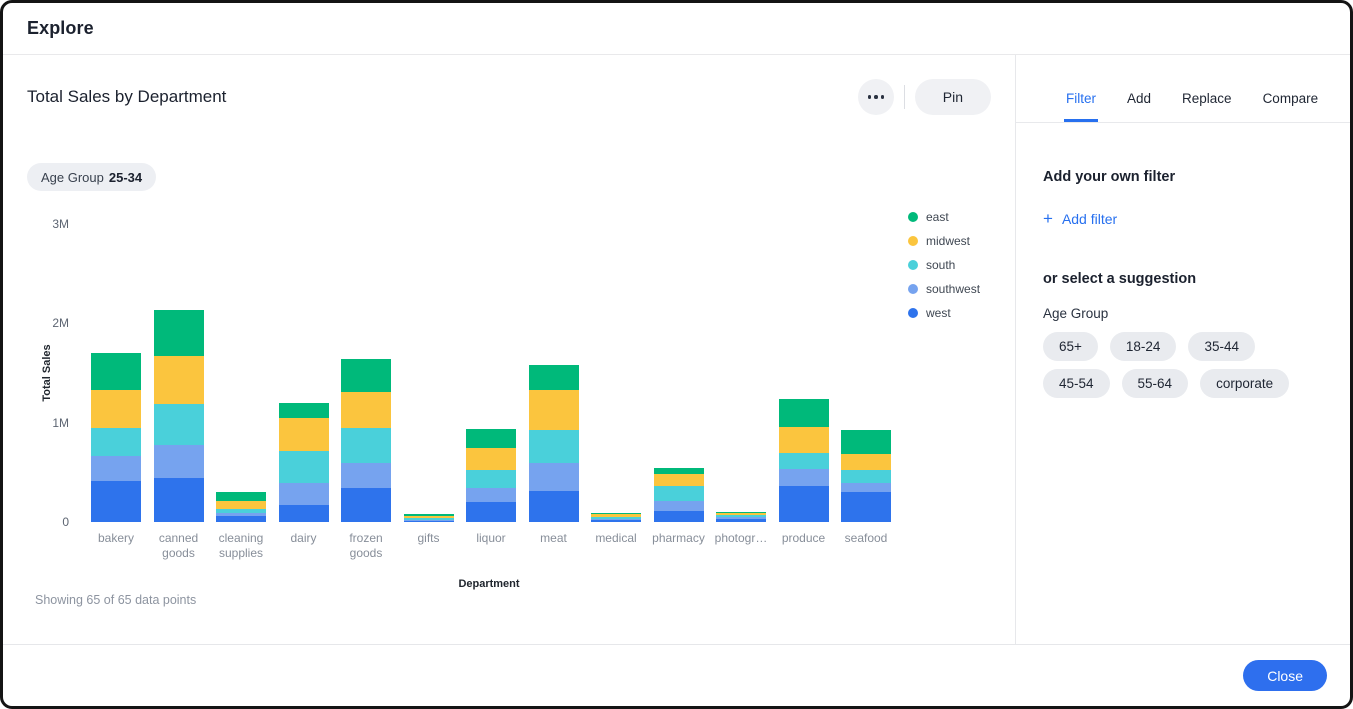  I want to click on suggestion-chip-65-: 65+, so click(1070, 346).